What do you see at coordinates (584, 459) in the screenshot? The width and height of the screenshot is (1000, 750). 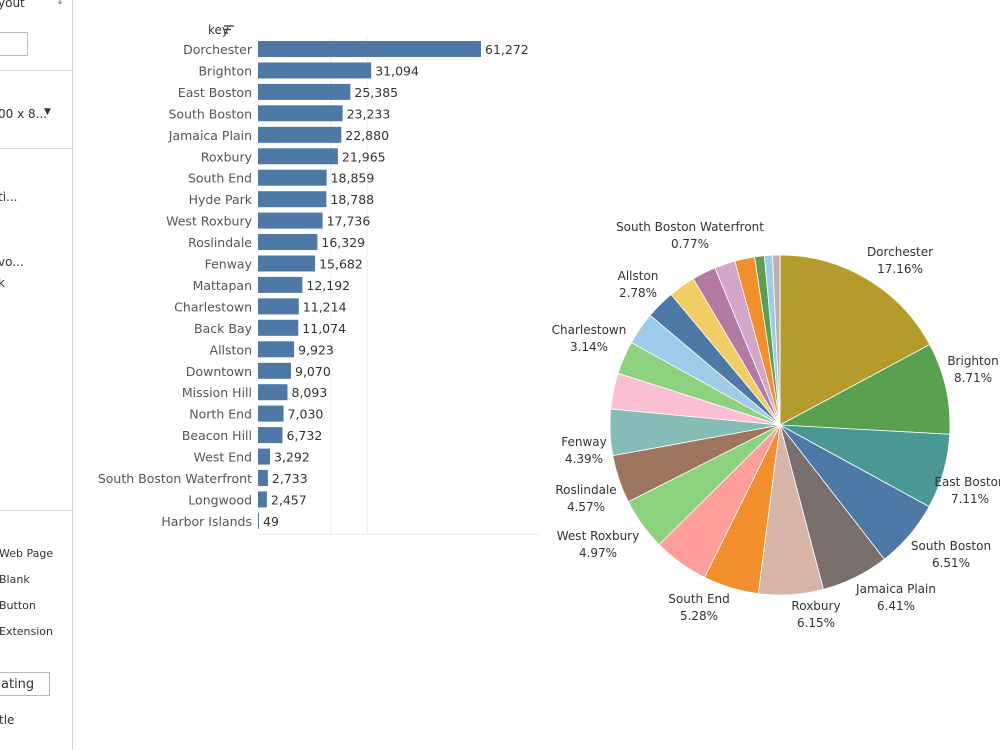 I see `pie-slice-percent-label: 4.39%` at bounding box center [584, 459].